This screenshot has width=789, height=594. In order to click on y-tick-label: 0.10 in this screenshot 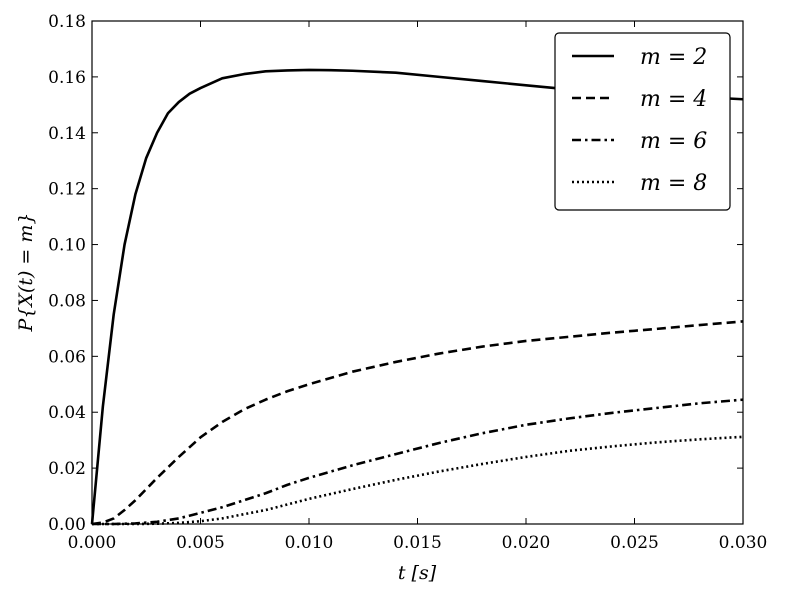, I will do `click(67, 246)`.